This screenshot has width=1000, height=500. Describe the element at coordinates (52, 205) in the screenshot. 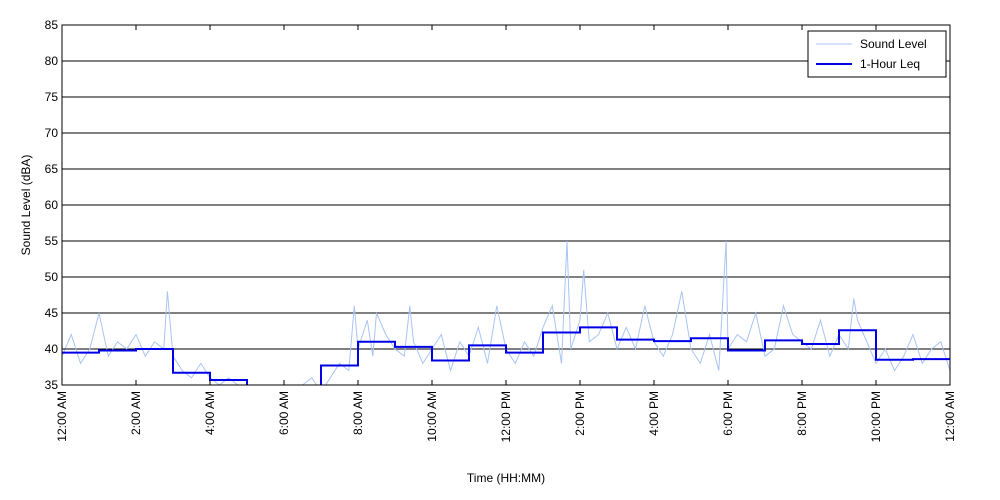

I see `y-tick-label: 60` at that location.